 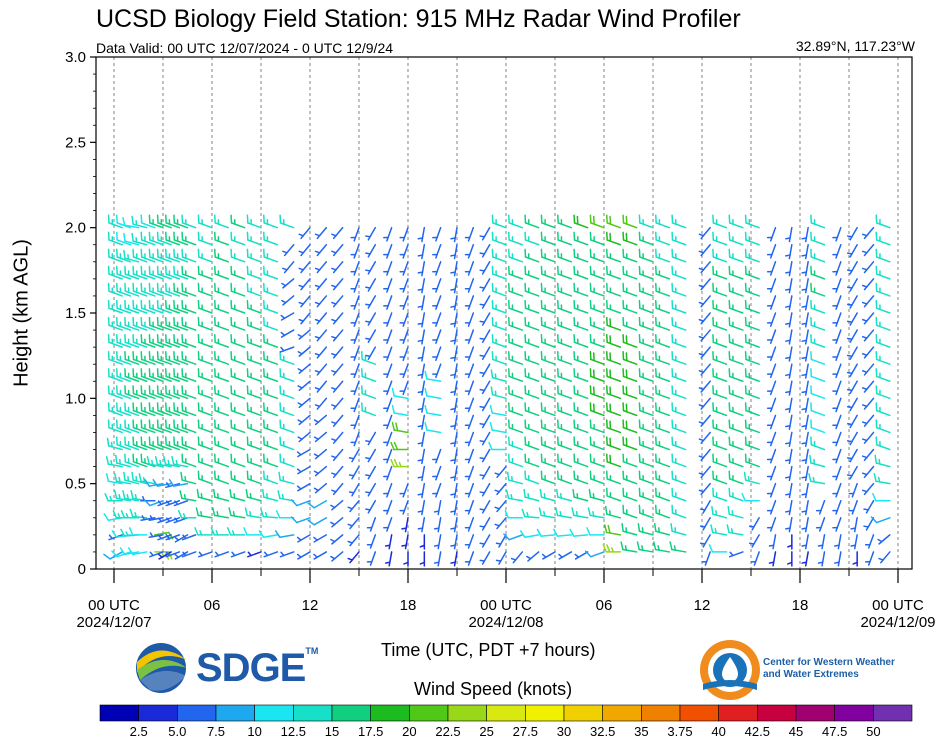 What do you see at coordinates (679, 731) in the screenshot?
I see `colorbar-label: 3.75` at bounding box center [679, 731].